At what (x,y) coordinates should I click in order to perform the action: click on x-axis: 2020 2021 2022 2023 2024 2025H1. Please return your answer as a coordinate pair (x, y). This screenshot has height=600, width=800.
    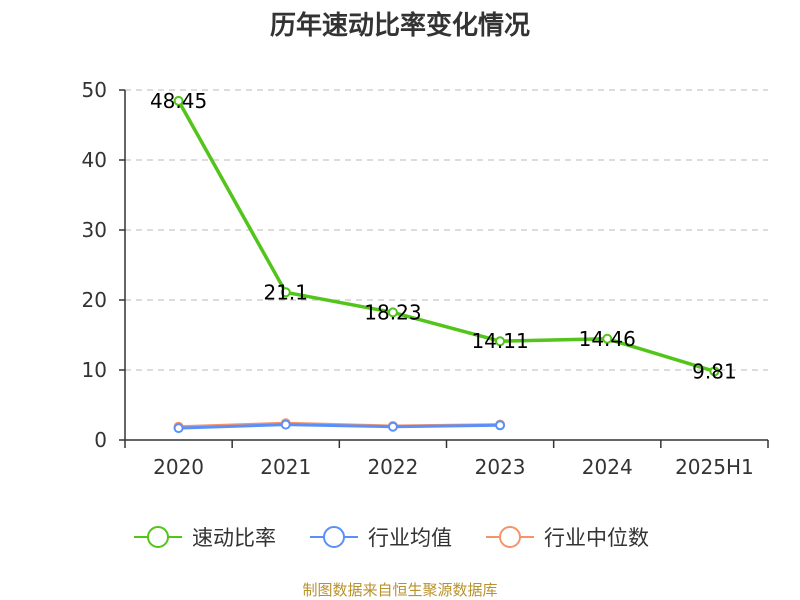
    Looking at the image, I should click on (446, 459).